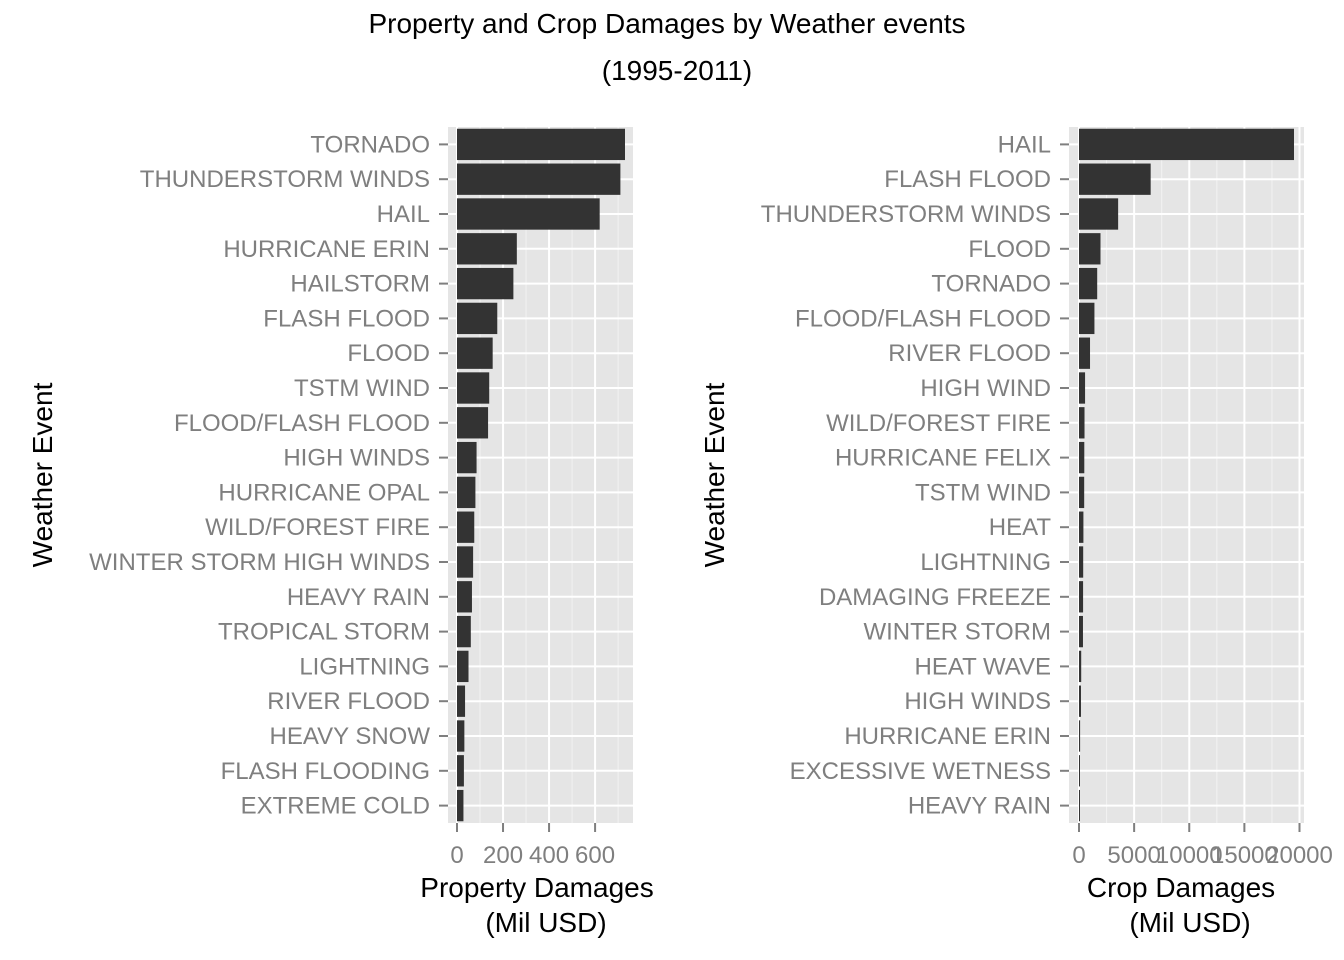 The width and height of the screenshot is (1344, 960). I want to click on x-tick-label: 10000, so click(1189, 855).